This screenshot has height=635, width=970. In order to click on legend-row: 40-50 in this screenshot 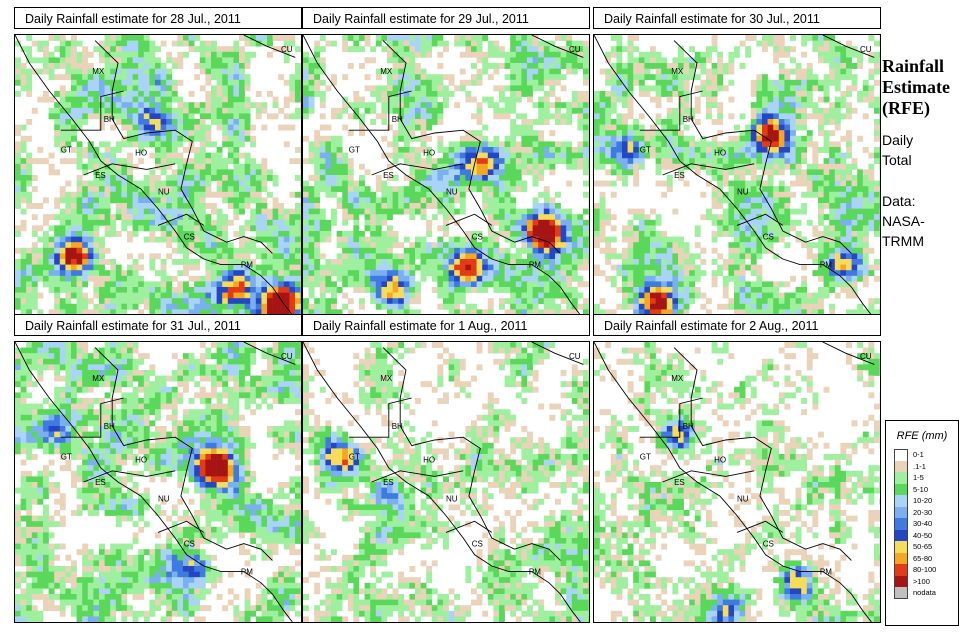, I will do `click(926, 535)`.